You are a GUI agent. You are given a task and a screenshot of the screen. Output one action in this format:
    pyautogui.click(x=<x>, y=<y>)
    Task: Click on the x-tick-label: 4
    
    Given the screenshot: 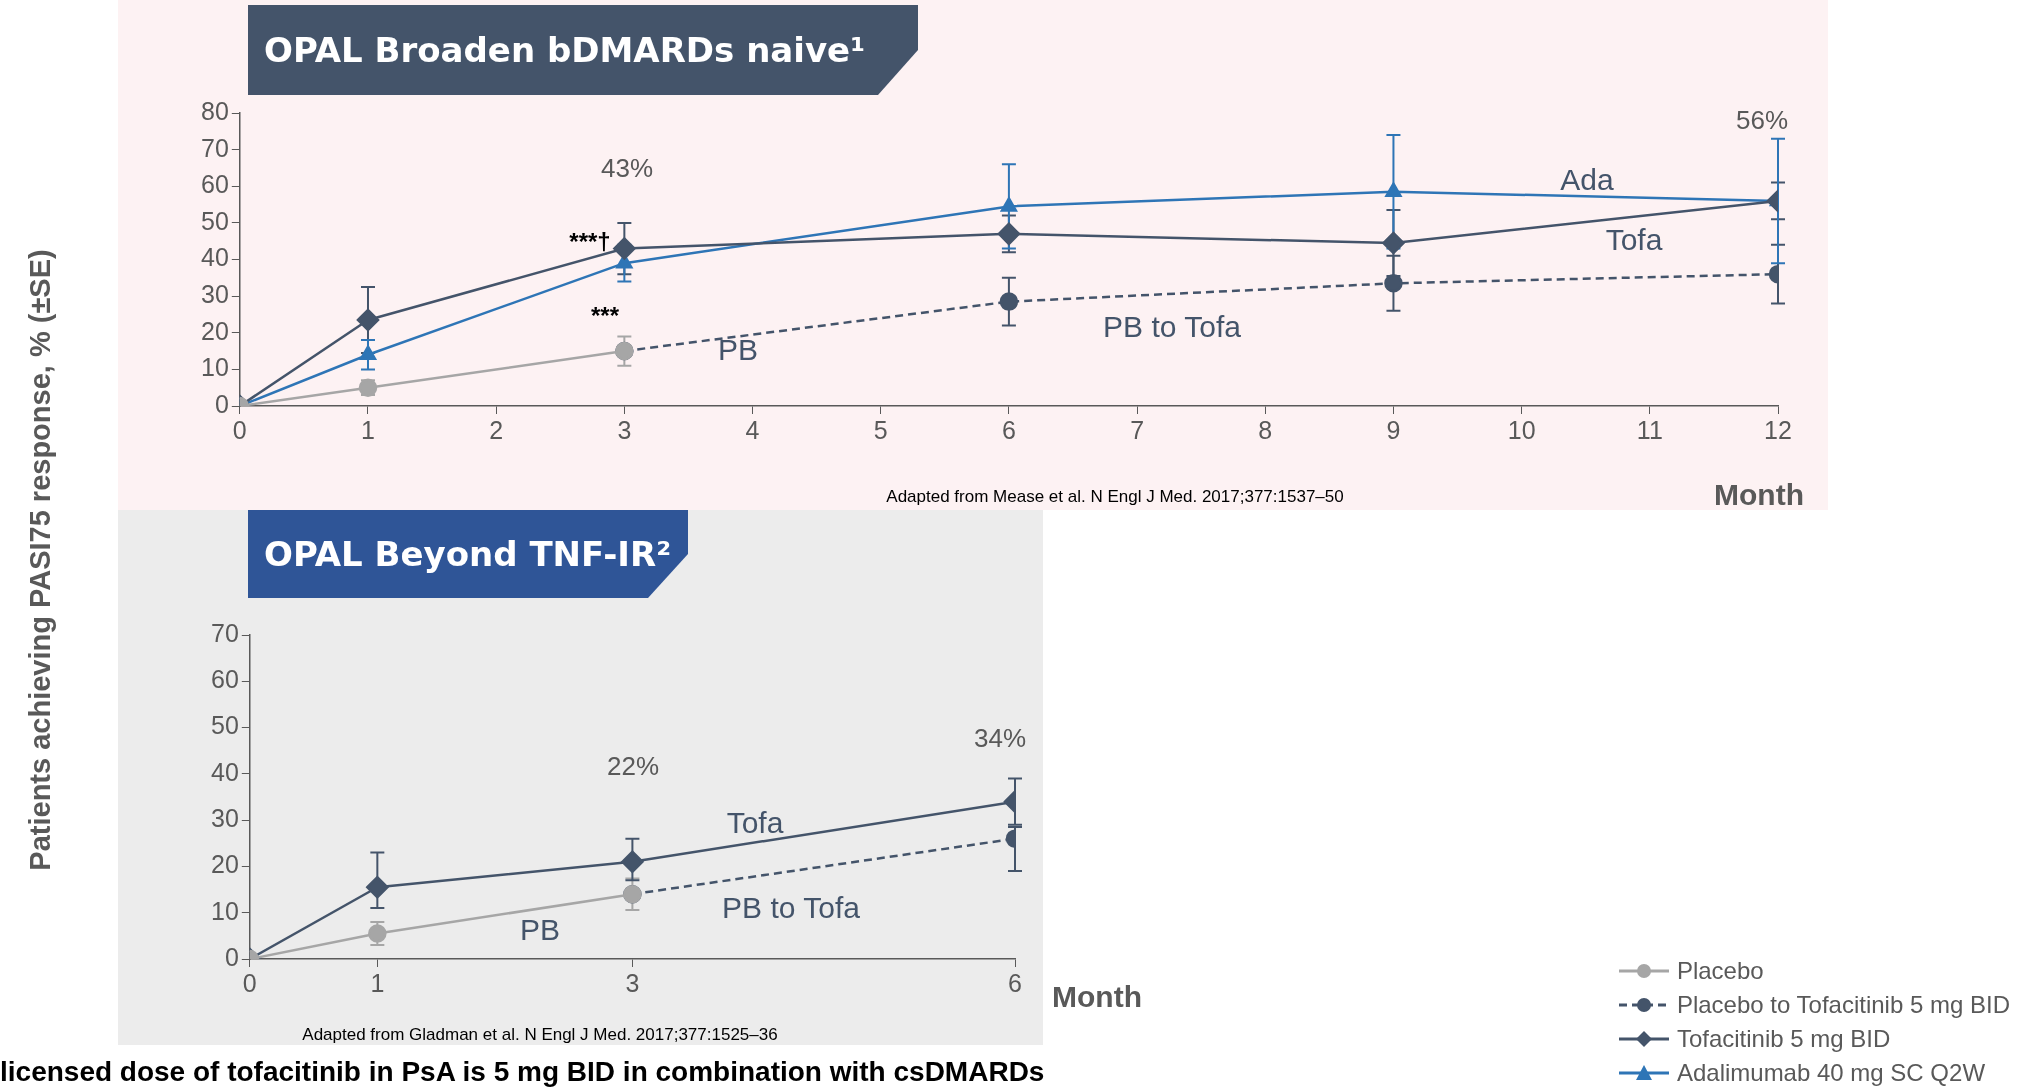 What is the action you would take?
    pyautogui.click(x=752, y=429)
    